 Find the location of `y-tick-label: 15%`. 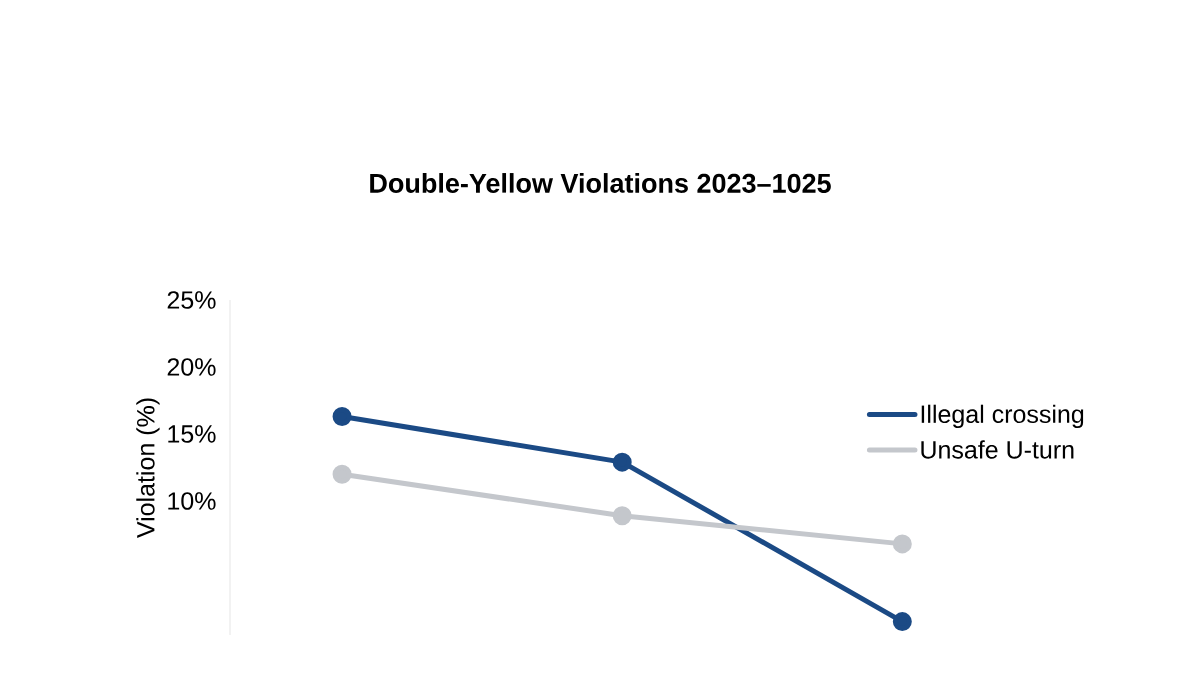

y-tick-label: 15% is located at coordinates (192, 434).